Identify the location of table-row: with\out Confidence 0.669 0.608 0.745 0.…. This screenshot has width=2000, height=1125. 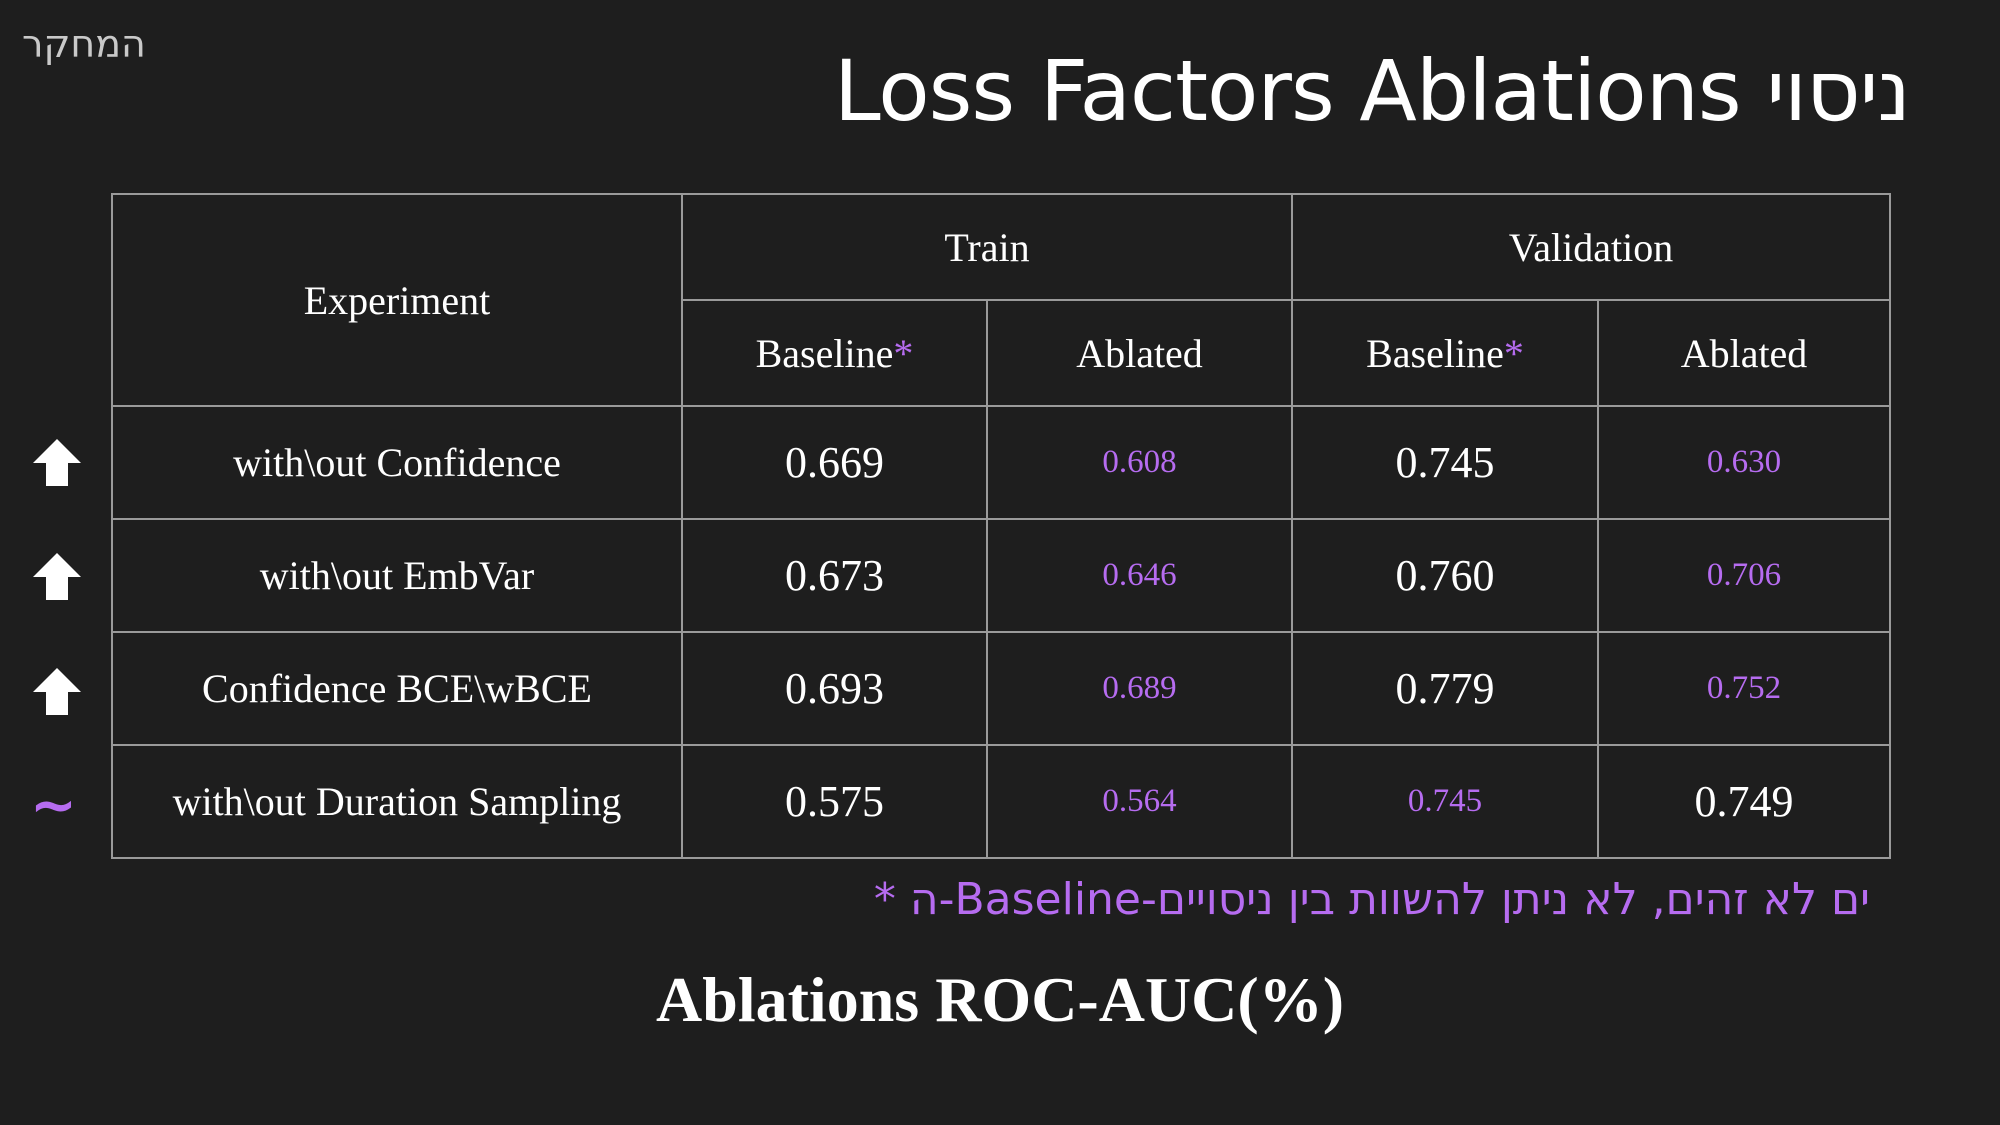
(1001, 462).